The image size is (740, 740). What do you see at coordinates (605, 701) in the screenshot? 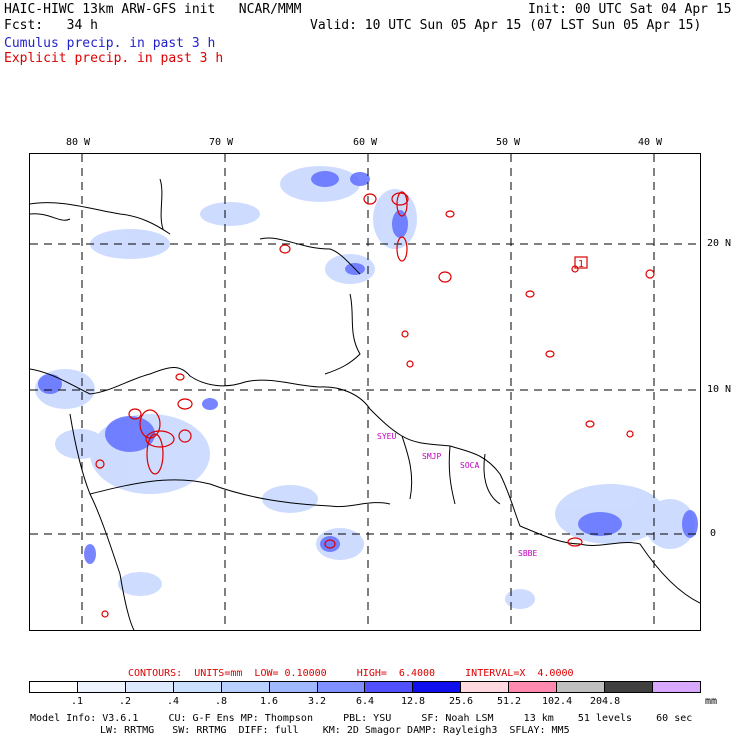
I see `colorbar-tick-label: 204.8` at bounding box center [605, 701].